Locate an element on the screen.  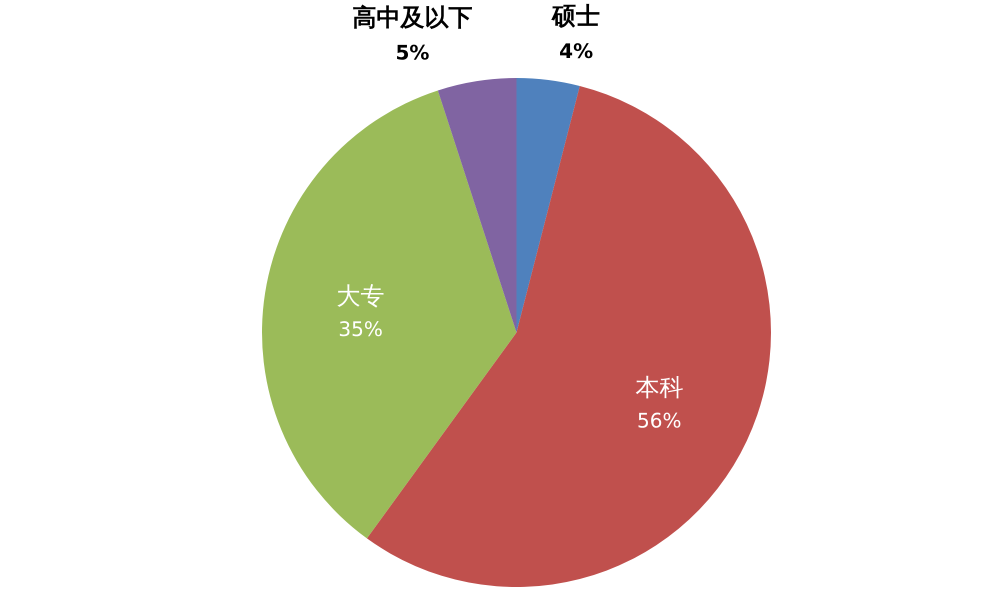
slice-label: 硕士 is located at coordinates (575, 16).